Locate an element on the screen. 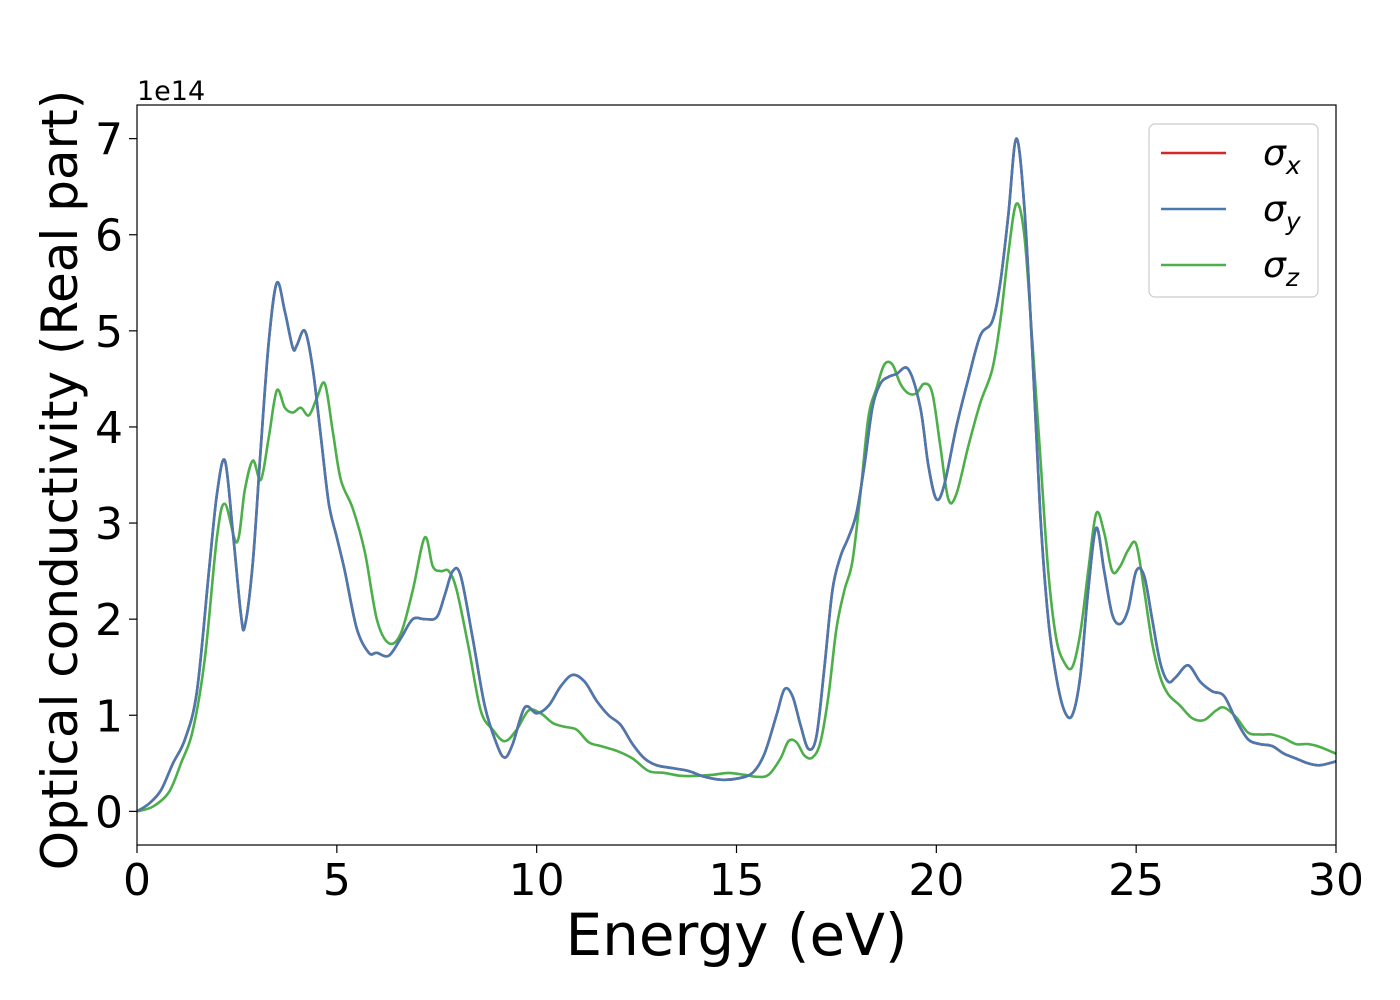 This screenshot has height=1000, width=1400. x-tick-label: 0 is located at coordinates (137, 880).